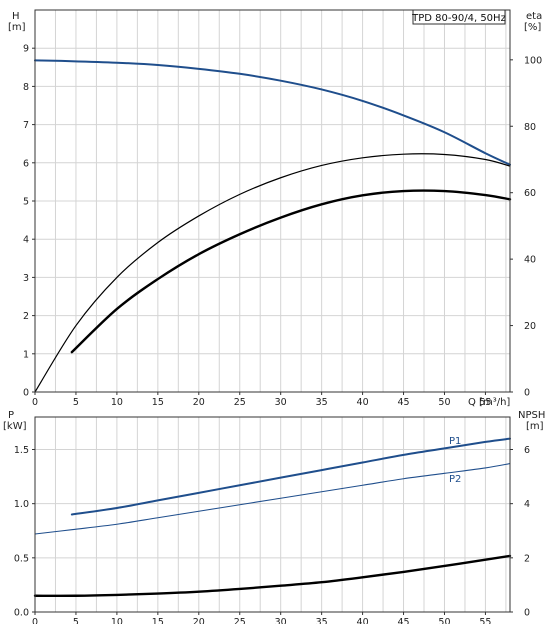  I want to click on top-x-tick-label: 50, so click(444, 402).